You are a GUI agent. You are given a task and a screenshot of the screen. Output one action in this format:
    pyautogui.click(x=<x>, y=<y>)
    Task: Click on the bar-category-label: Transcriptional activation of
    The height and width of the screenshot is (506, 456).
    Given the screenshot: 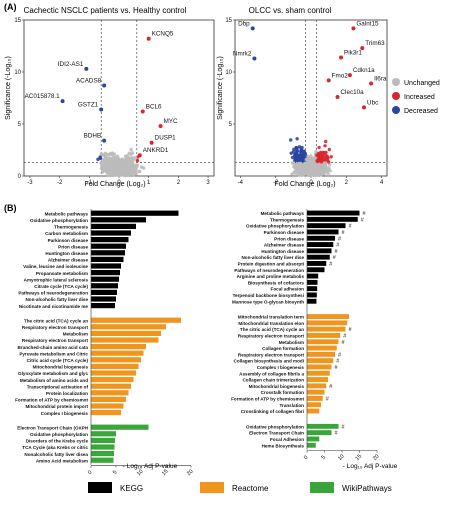 What is the action you would take?
    pyautogui.click(x=58, y=386)
    